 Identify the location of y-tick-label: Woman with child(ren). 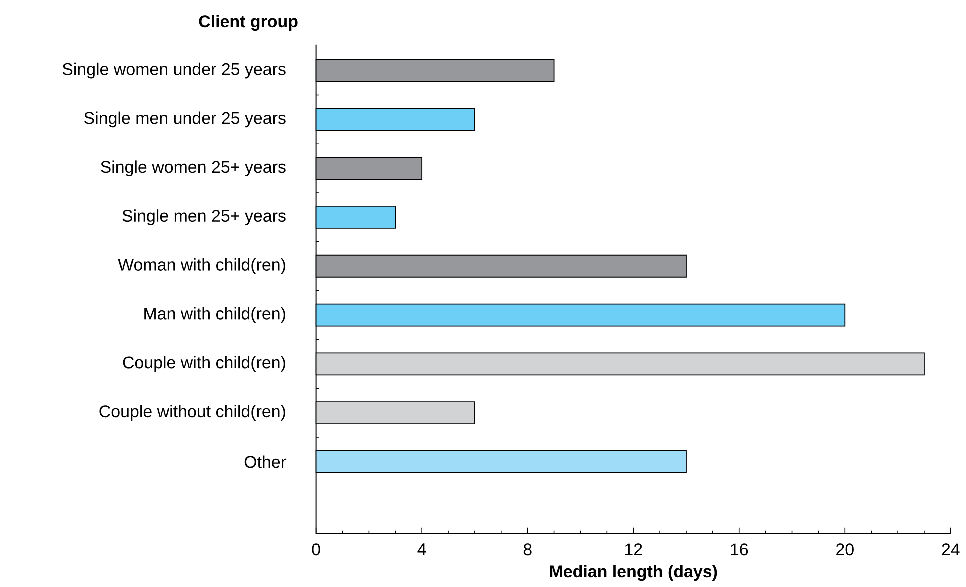
(202, 266).